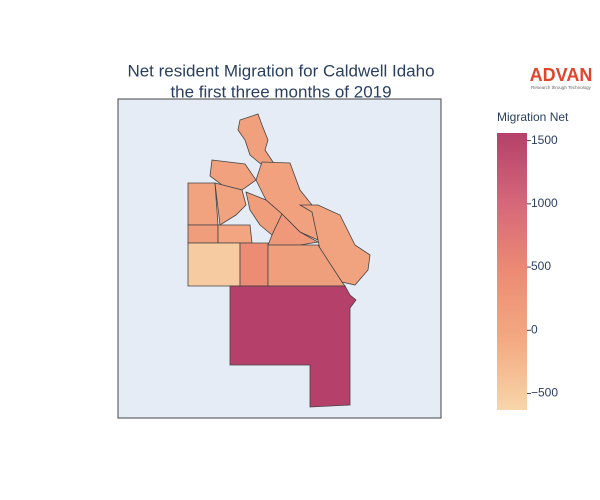 This screenshot has width=600, height=500. What do you see at coordinates (544, 140) in the screenshot?
I see `colorbar-tick-label: 1500` at bounding box center [544, 140].